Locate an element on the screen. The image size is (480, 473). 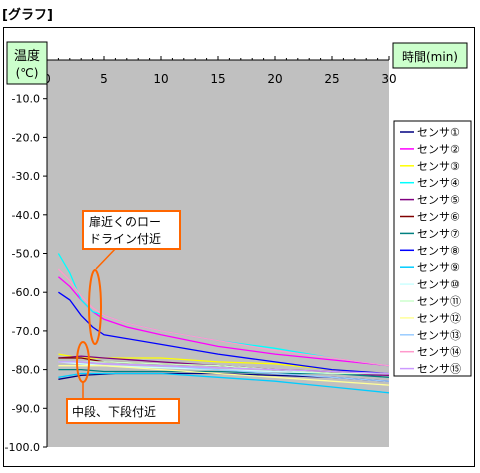
y-tick-label: -70.0 is located at coordinates (26, 331).